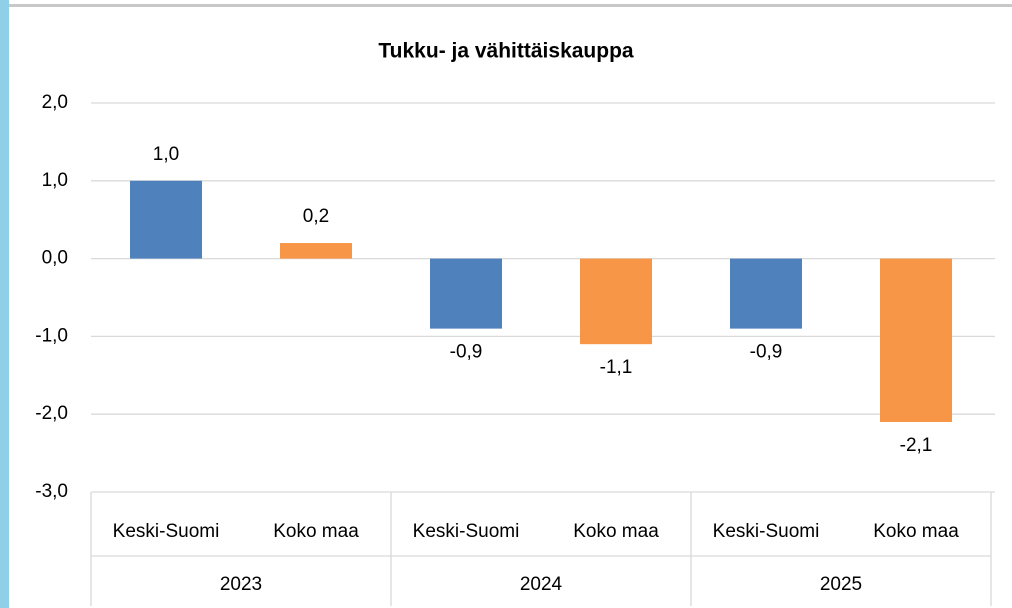 The height and width of the screenshot is (608, 1012). Describe the element at coordinates (916, 445) in the screenshot. I see `value-label: -2,1` at that location.